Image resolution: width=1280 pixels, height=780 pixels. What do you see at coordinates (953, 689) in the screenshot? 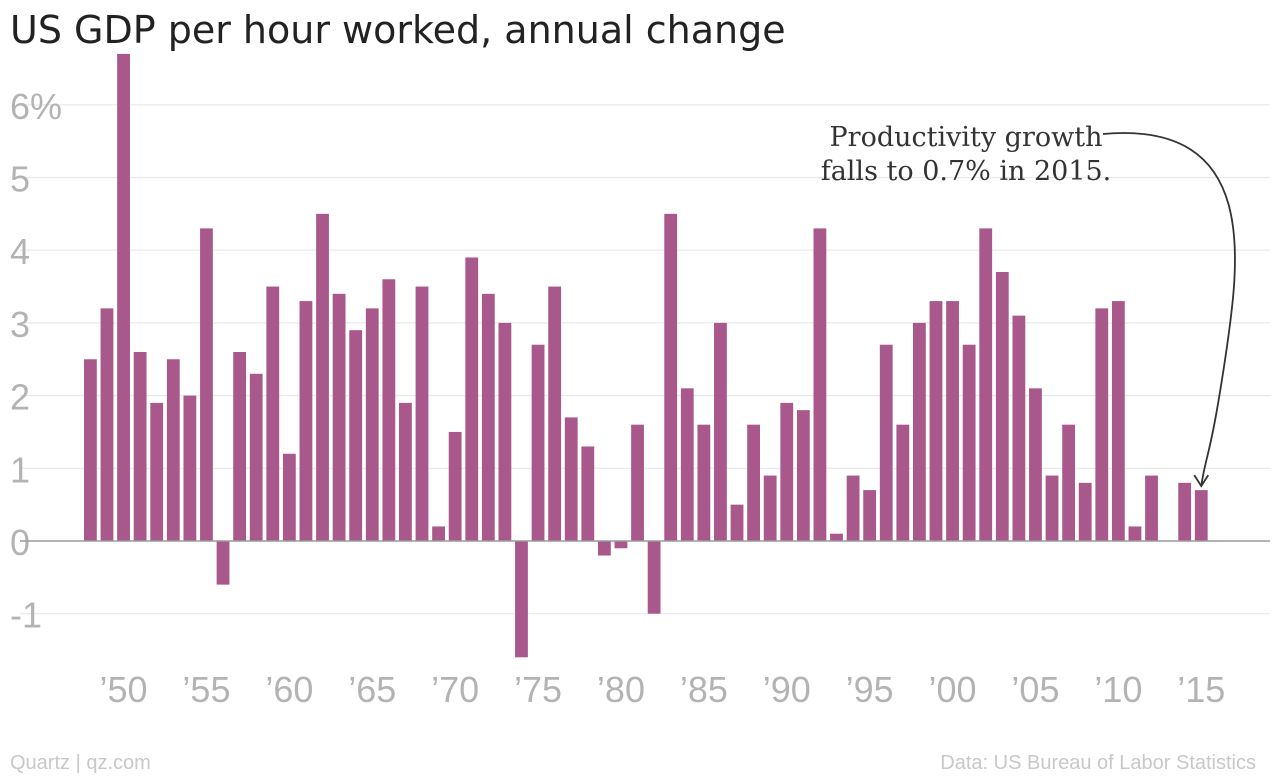
I see `x-tick-label: ’00` at bounding box center [953, 689].